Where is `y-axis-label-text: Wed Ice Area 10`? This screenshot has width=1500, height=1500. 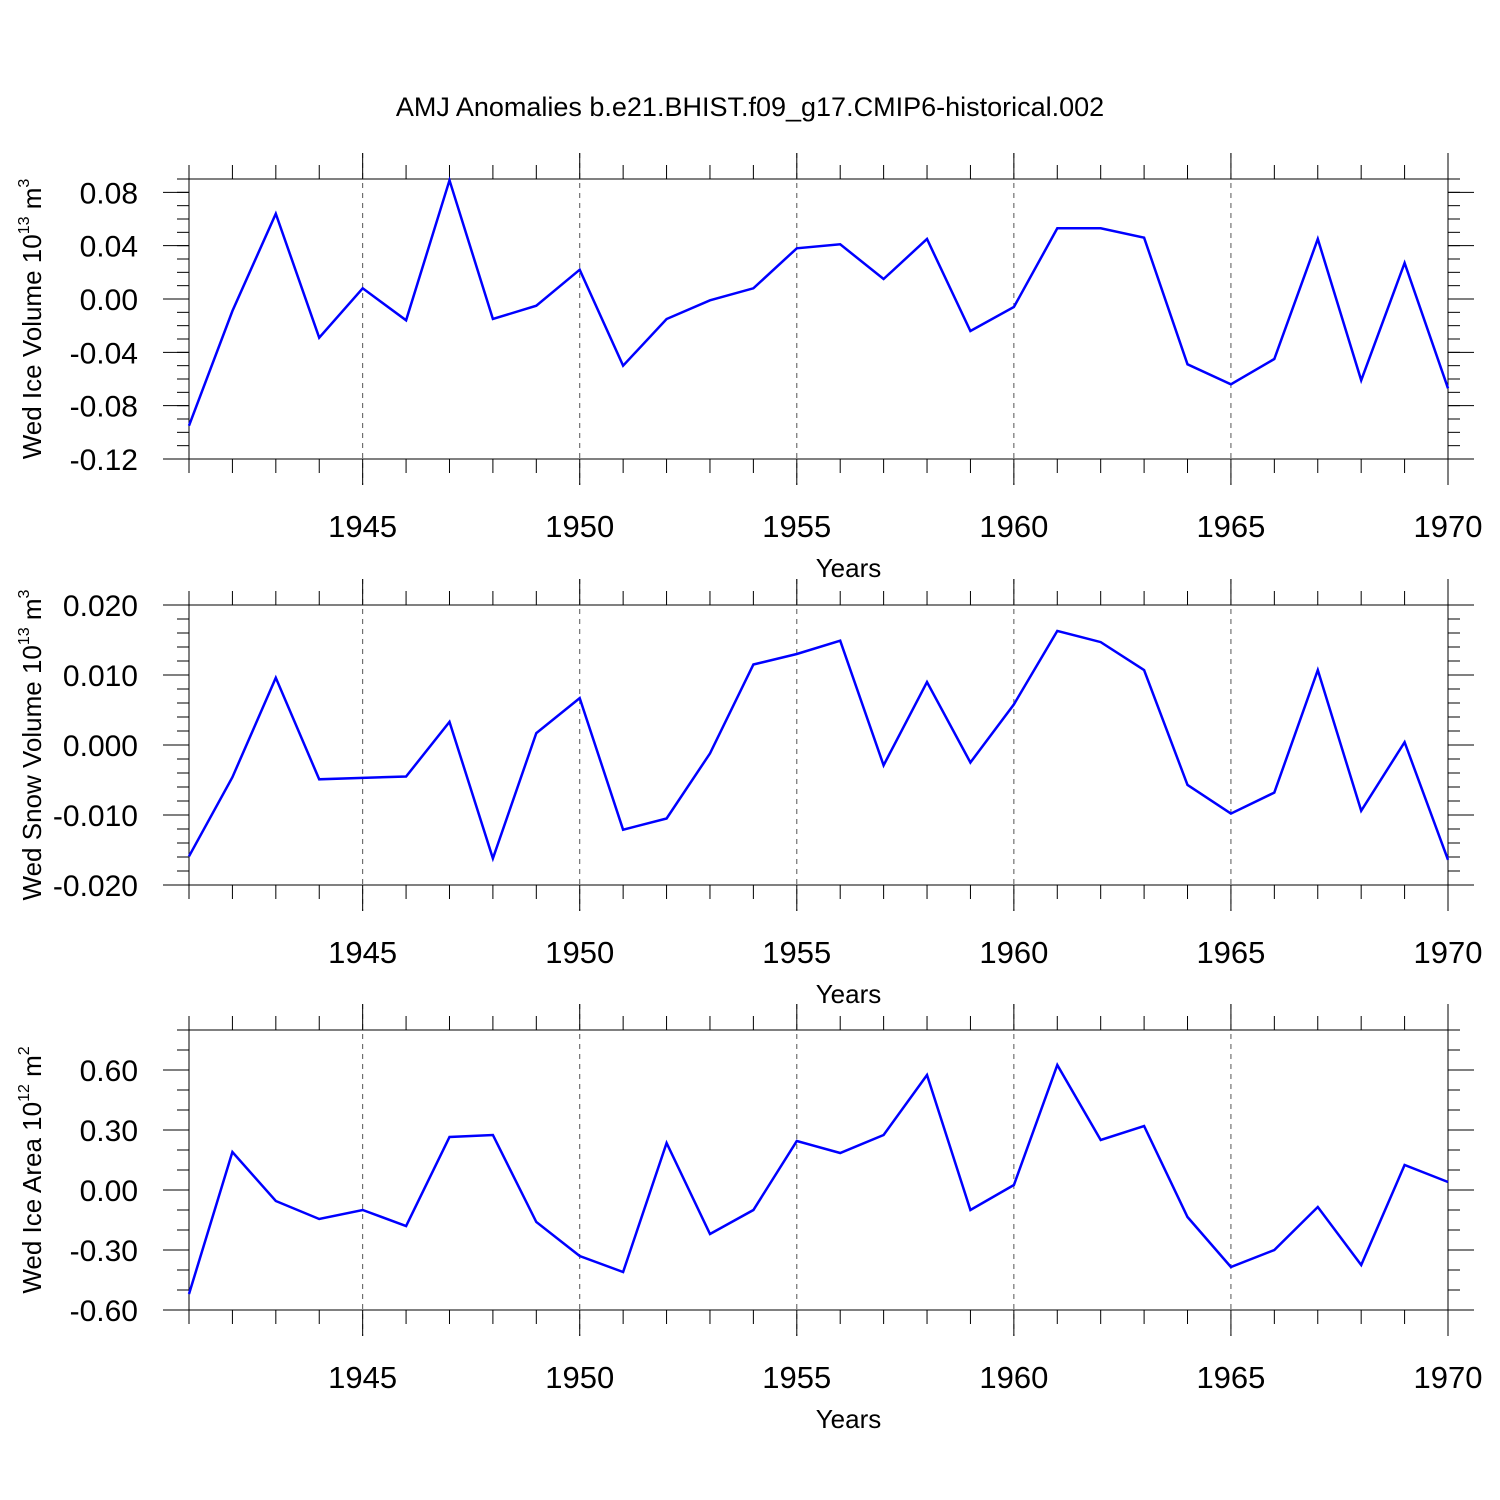 y-axis-label-text: Wed Ice Area 10 is located at coordinates (32, 1198).